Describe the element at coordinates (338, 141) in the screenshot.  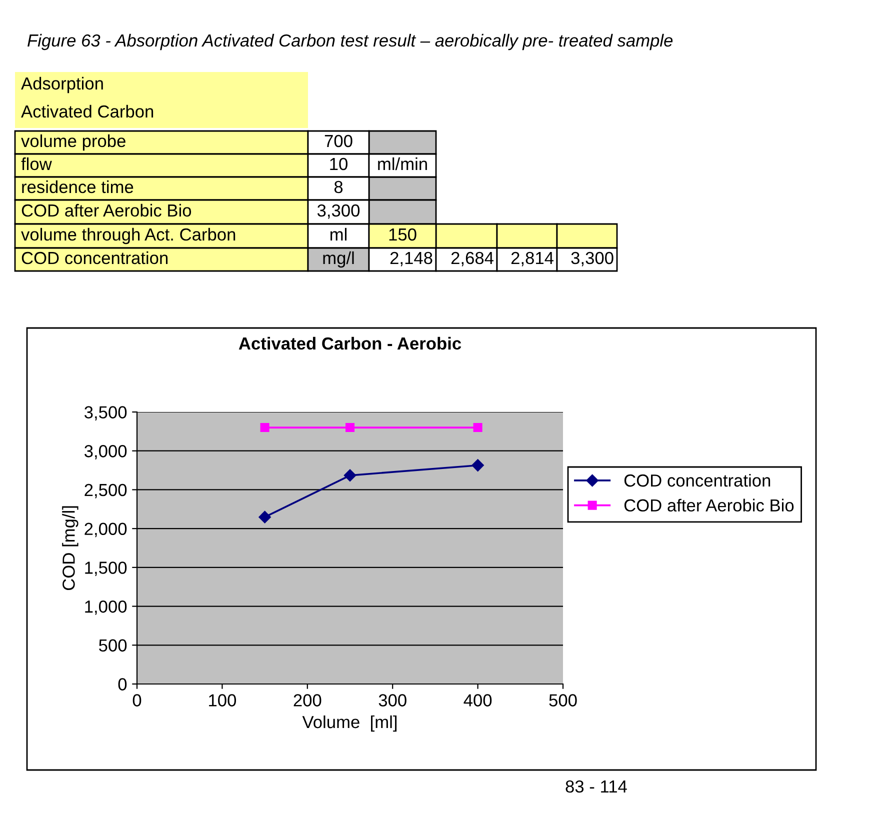
I see `text: 700` at that location.